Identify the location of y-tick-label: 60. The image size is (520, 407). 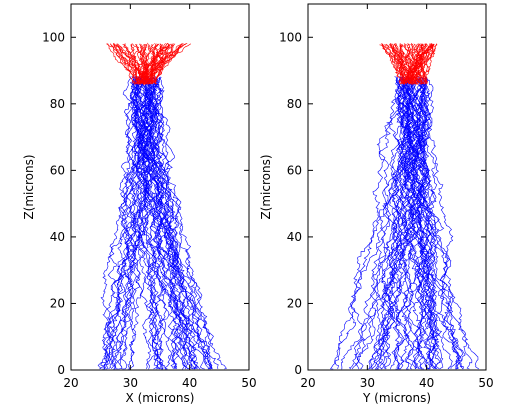
(57, 170).